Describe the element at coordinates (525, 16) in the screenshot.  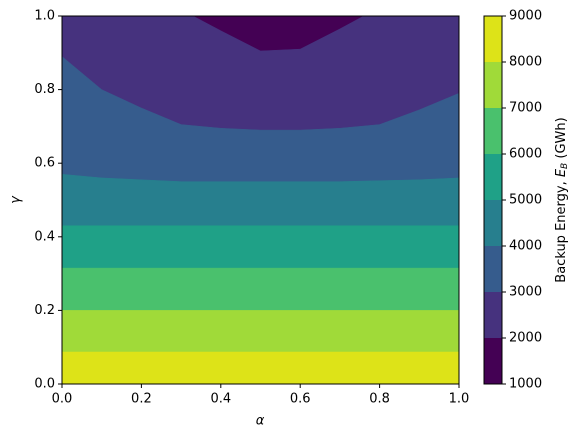
I see `colorbar-tick-label: 9000` at that location.